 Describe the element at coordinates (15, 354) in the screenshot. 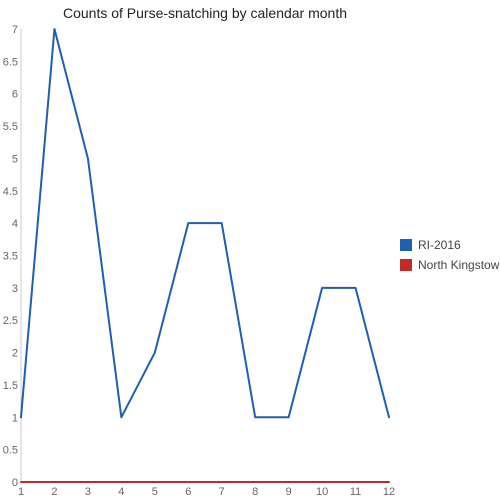

I see `y-tick-label: 2` at that location.